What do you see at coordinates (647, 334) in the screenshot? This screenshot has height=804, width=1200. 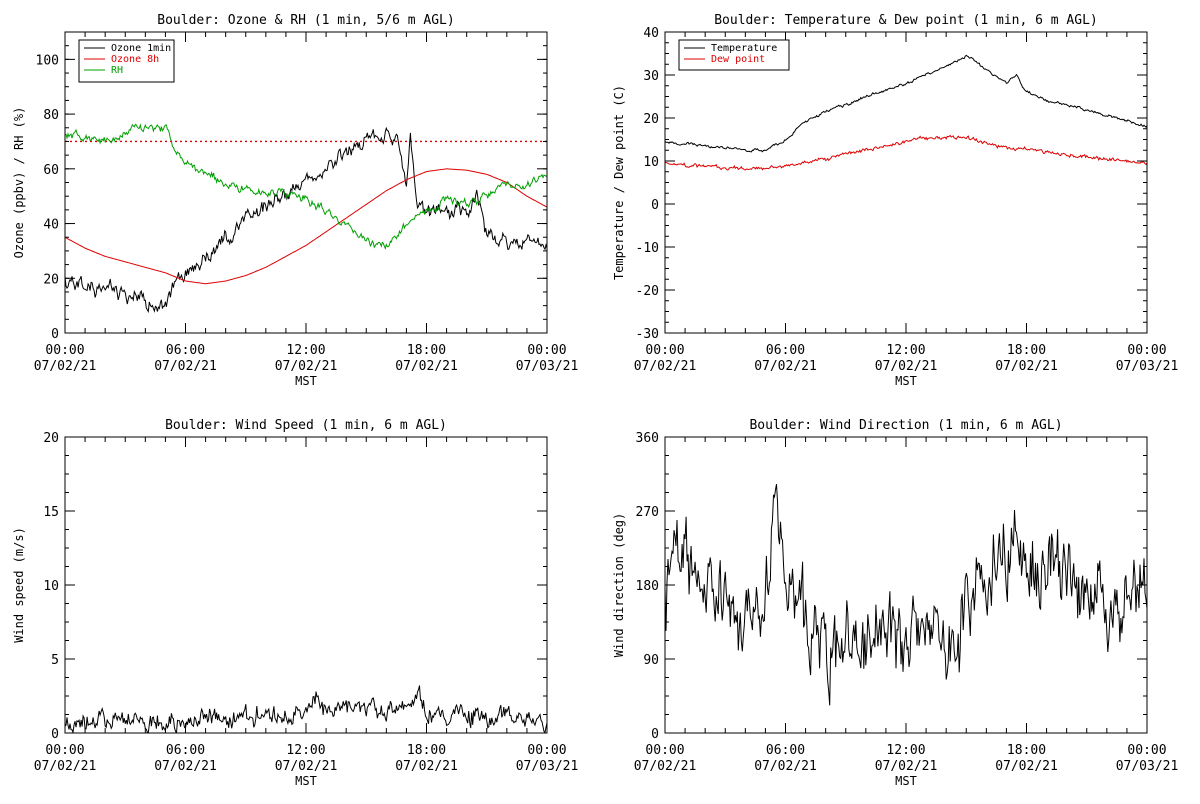 I see `y-tick-label: -30` at bounding box center [647, 334].